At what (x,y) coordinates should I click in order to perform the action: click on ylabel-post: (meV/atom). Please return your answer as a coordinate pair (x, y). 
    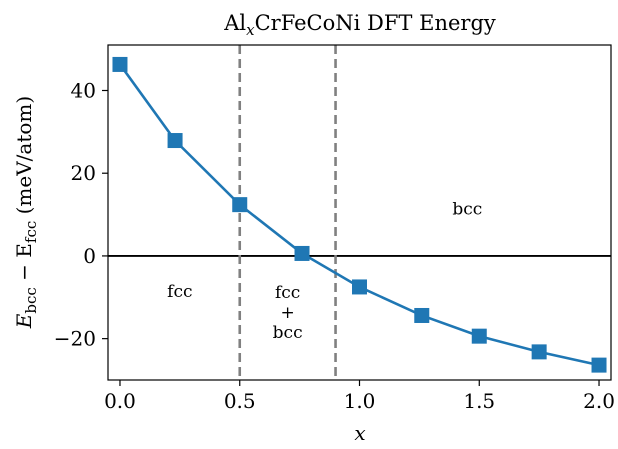
    Looking at the image, I should click on (24, 158).